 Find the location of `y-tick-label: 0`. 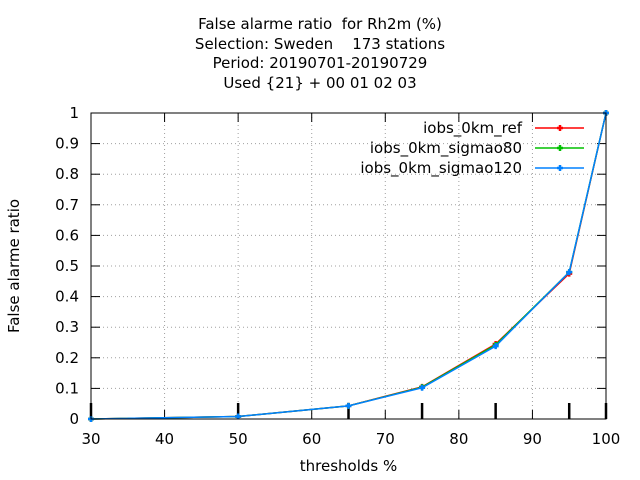

y-tick-label: 0 is located at coordinates (74, 419).